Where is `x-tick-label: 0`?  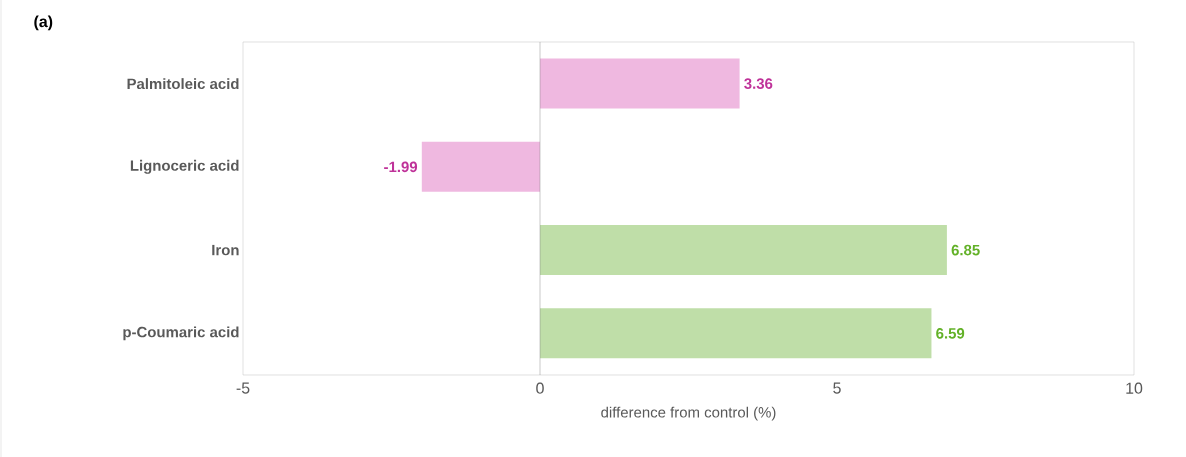 x-tick-label: 0 is located at coordinates (540, 388).